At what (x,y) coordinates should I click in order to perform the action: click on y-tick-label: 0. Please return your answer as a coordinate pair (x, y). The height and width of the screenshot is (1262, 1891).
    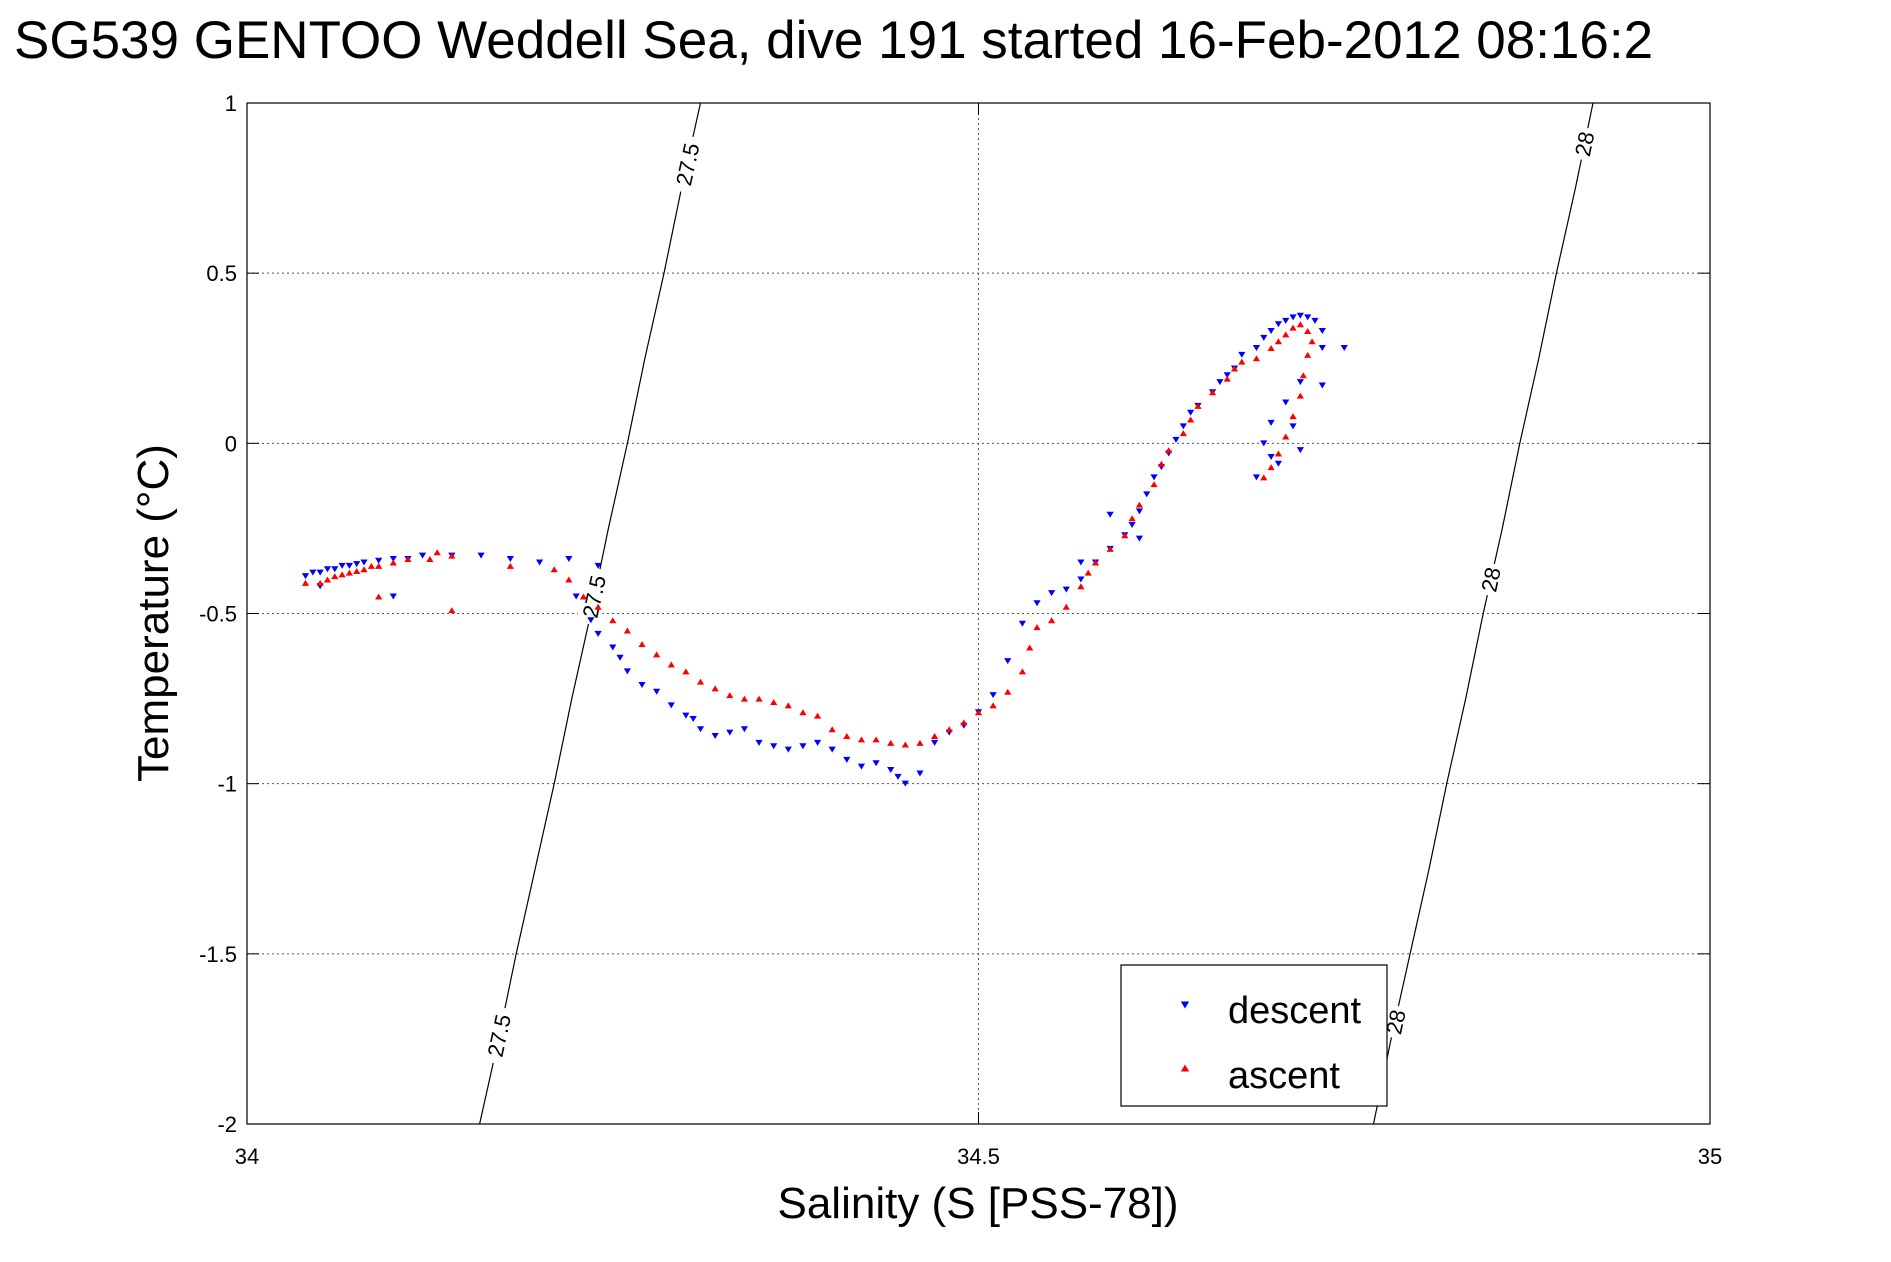
    Looking at the image, I should click on (231, 443).